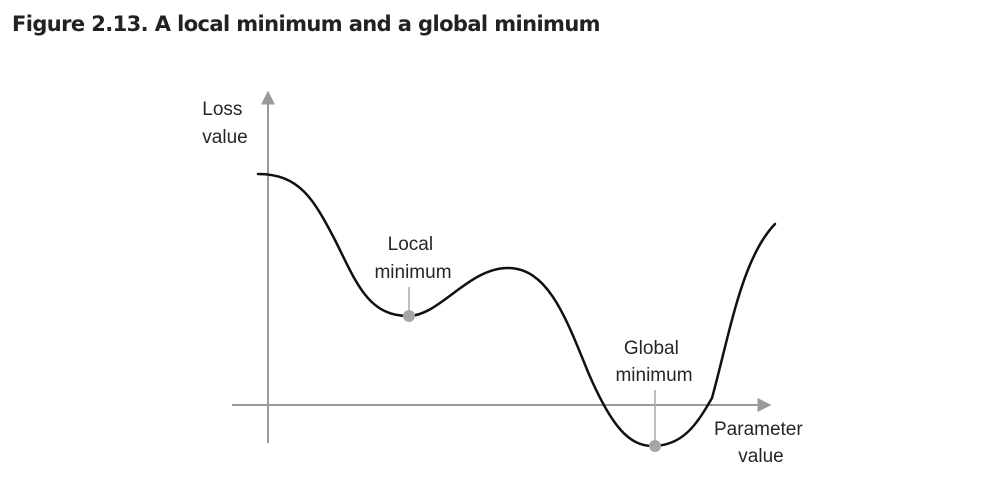  I want to click on y-axis-label: Loss value, so click(224, 123).